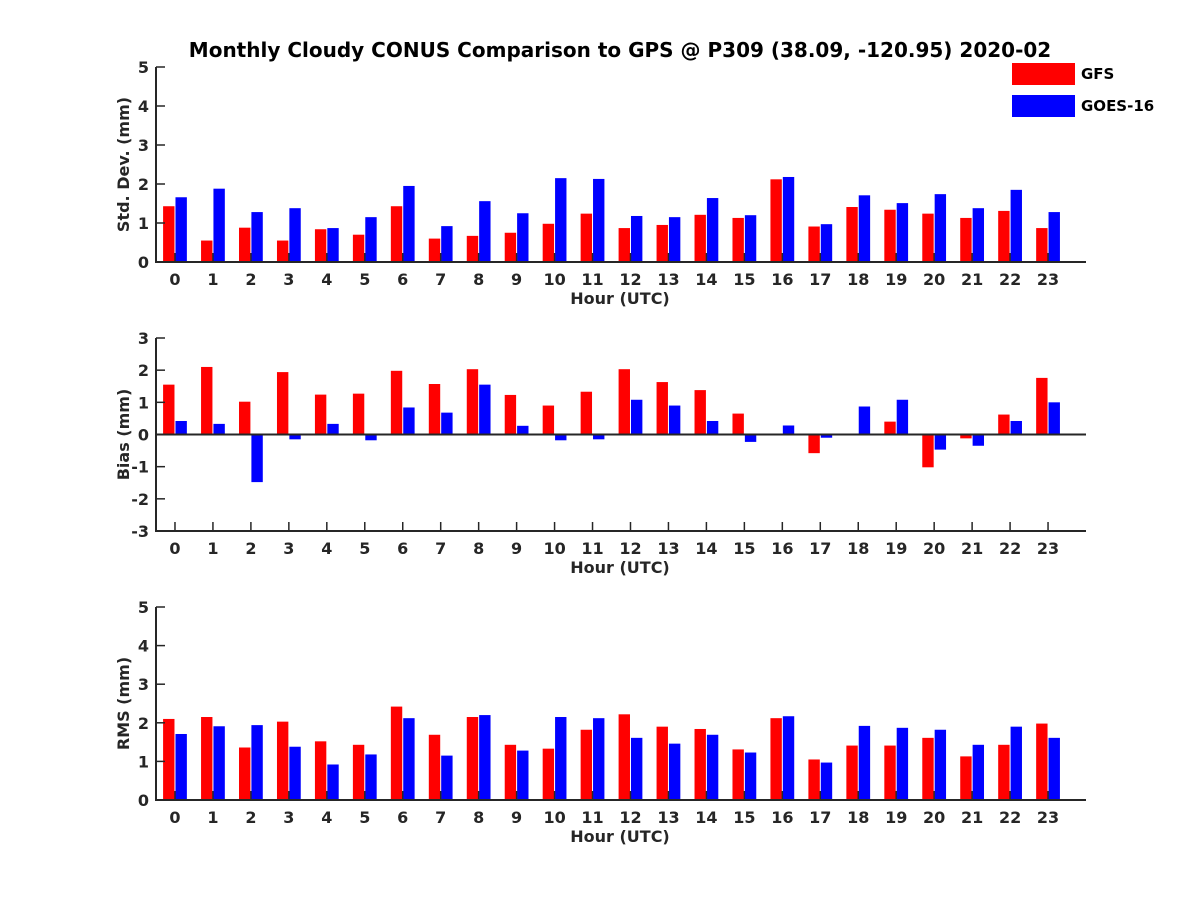 The width and height of the screenshot is (1200, 900). Describe the element at coordinates (1117, 106) in the screenshot. I see `legend-label-goes16: GOES-16` at that location.